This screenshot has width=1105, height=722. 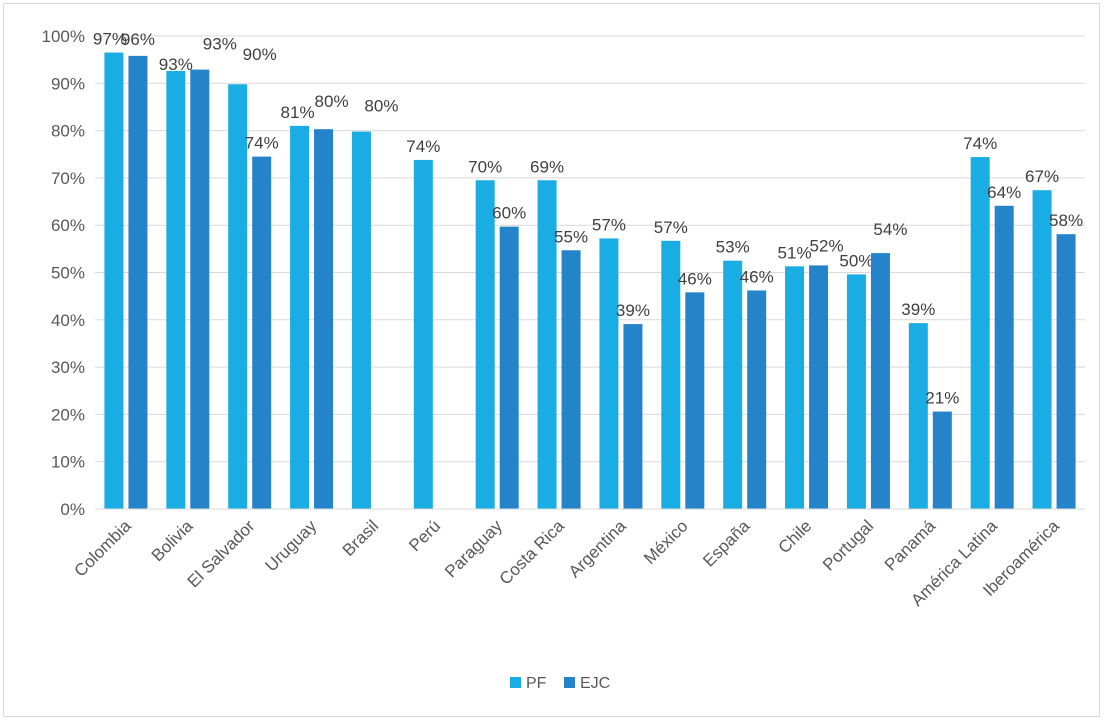 I want to click on x-tick-label: Paraguay, so click(x=473, y=548).